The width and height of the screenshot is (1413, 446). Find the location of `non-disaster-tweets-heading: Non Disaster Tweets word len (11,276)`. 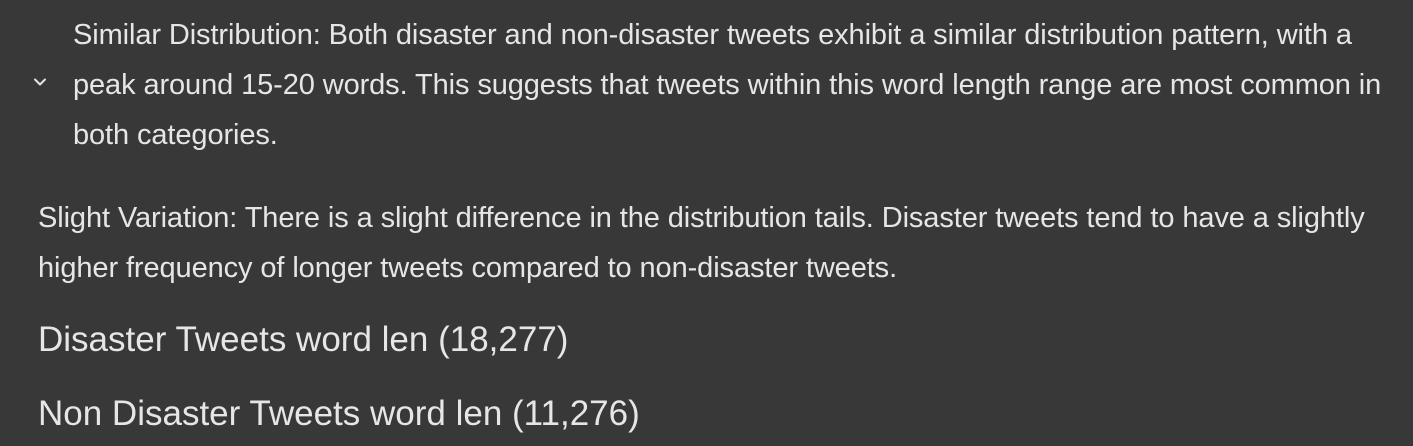

non-disaster-tweets-heading: Non Disaster Tweets word len (11,276) is located at coordinates (339, 413).